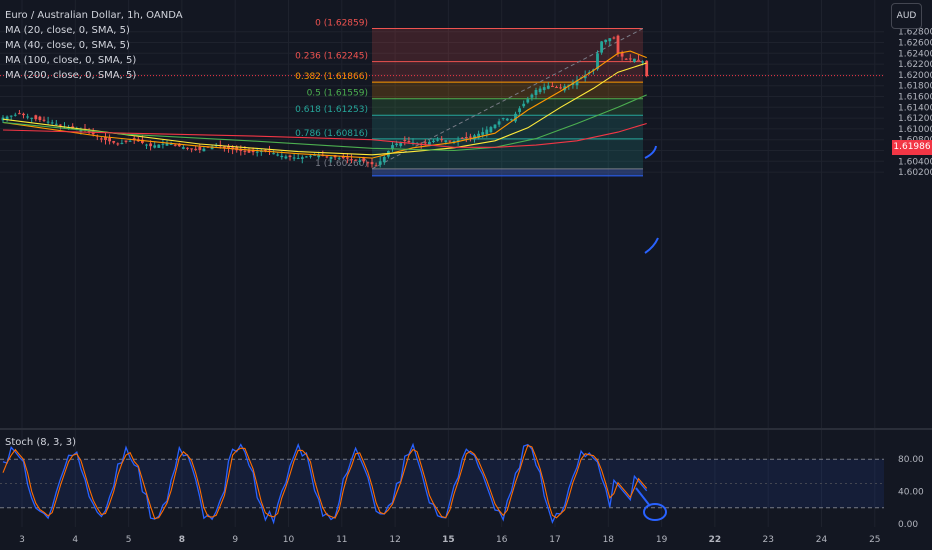 This screenshot has height=550, width=932. Describe the element at coordinates (915, 119) in the screenshot. I see `price-axis-label: 1.61200` at that location.